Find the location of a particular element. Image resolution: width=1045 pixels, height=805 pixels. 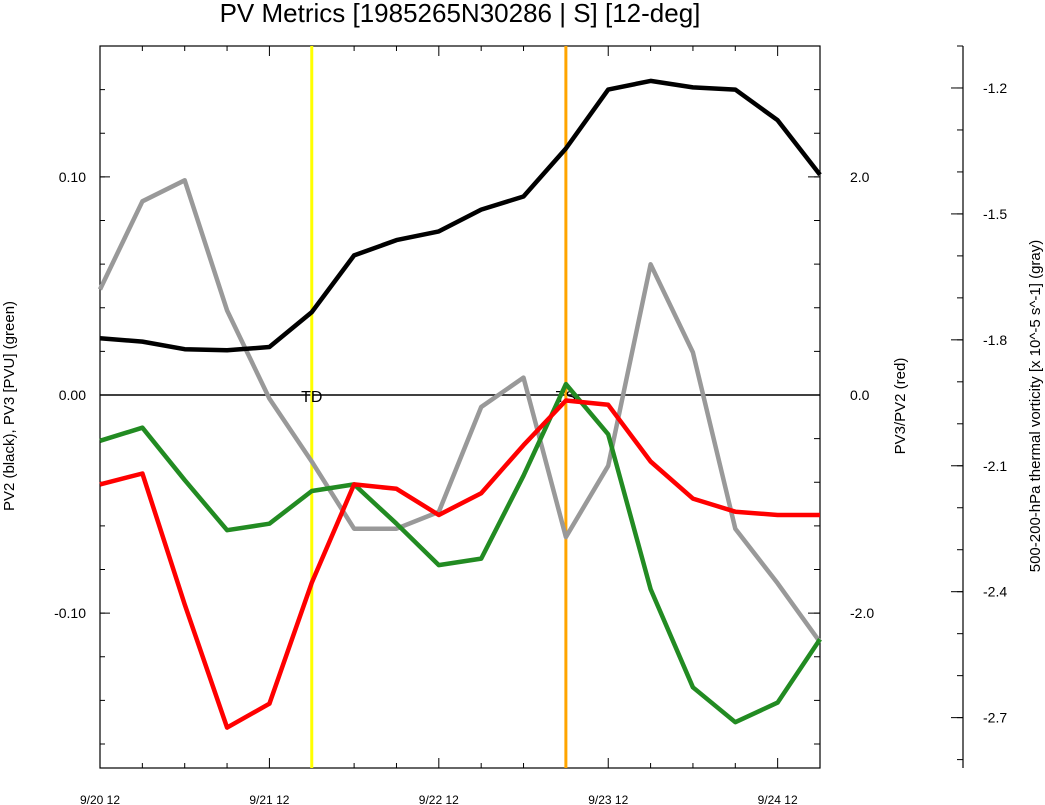

x-tick-label: 9/24 12 is located at coordinates (778, 799).